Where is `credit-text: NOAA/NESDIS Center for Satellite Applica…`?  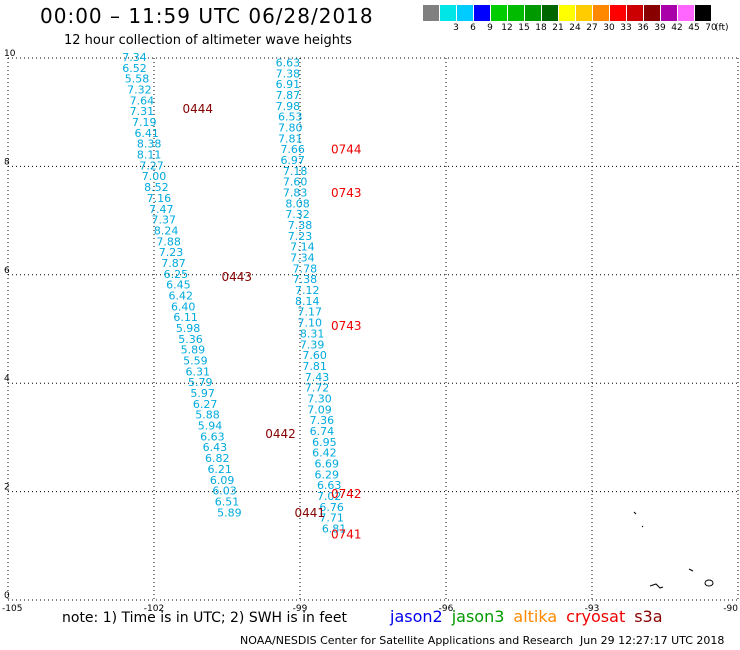 credit-text: NOAA/NESDIS Center for Satellite Applica… is located at coordinates (407, 640).